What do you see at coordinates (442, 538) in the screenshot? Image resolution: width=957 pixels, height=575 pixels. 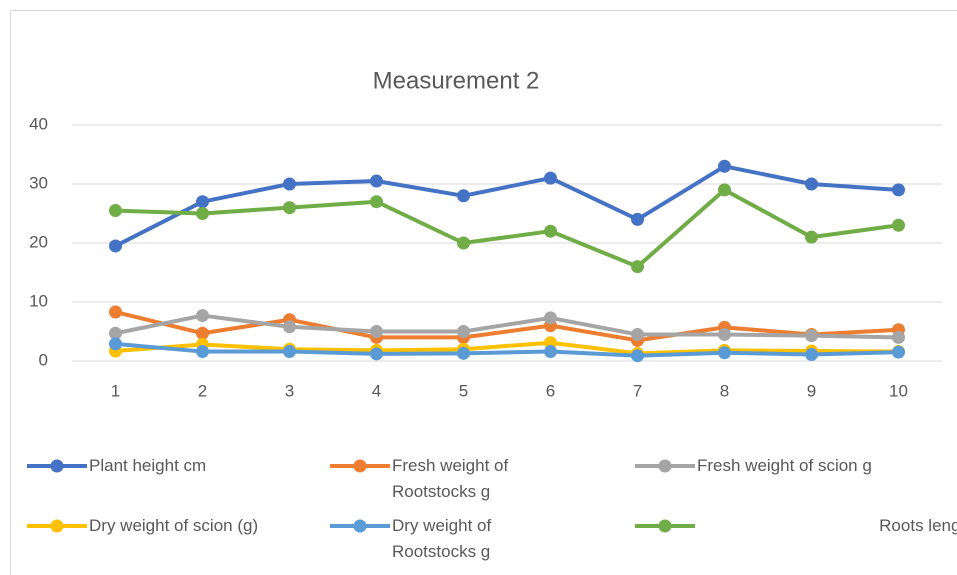 I see `legend-label: Dry weight of Rootstocks g` at bounding box center [442, 538].